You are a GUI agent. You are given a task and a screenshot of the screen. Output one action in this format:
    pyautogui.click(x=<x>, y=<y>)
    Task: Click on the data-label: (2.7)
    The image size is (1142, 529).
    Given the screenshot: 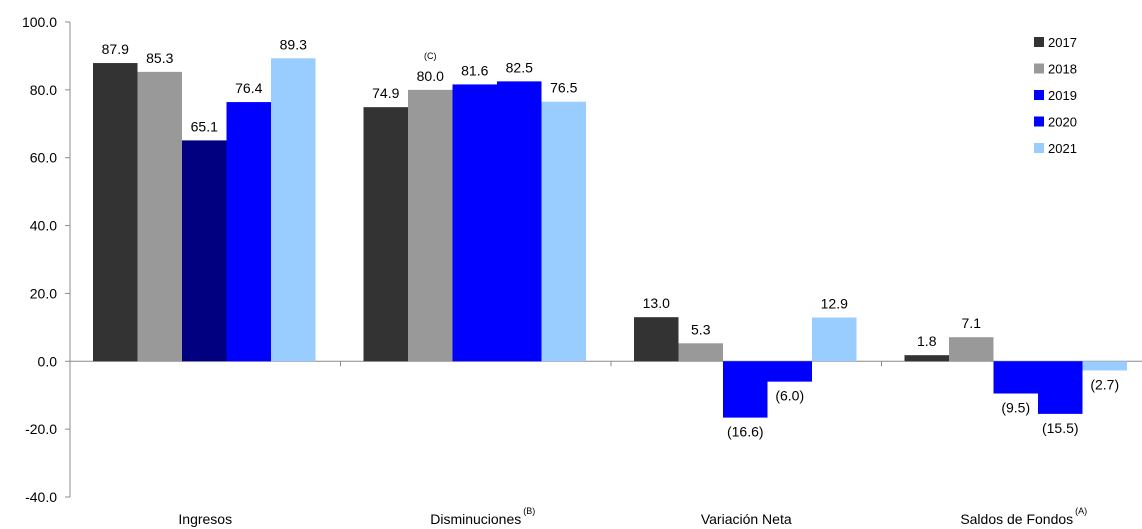 What is the action you would take?
    pyautogui.click(x=1104, y=384)
    